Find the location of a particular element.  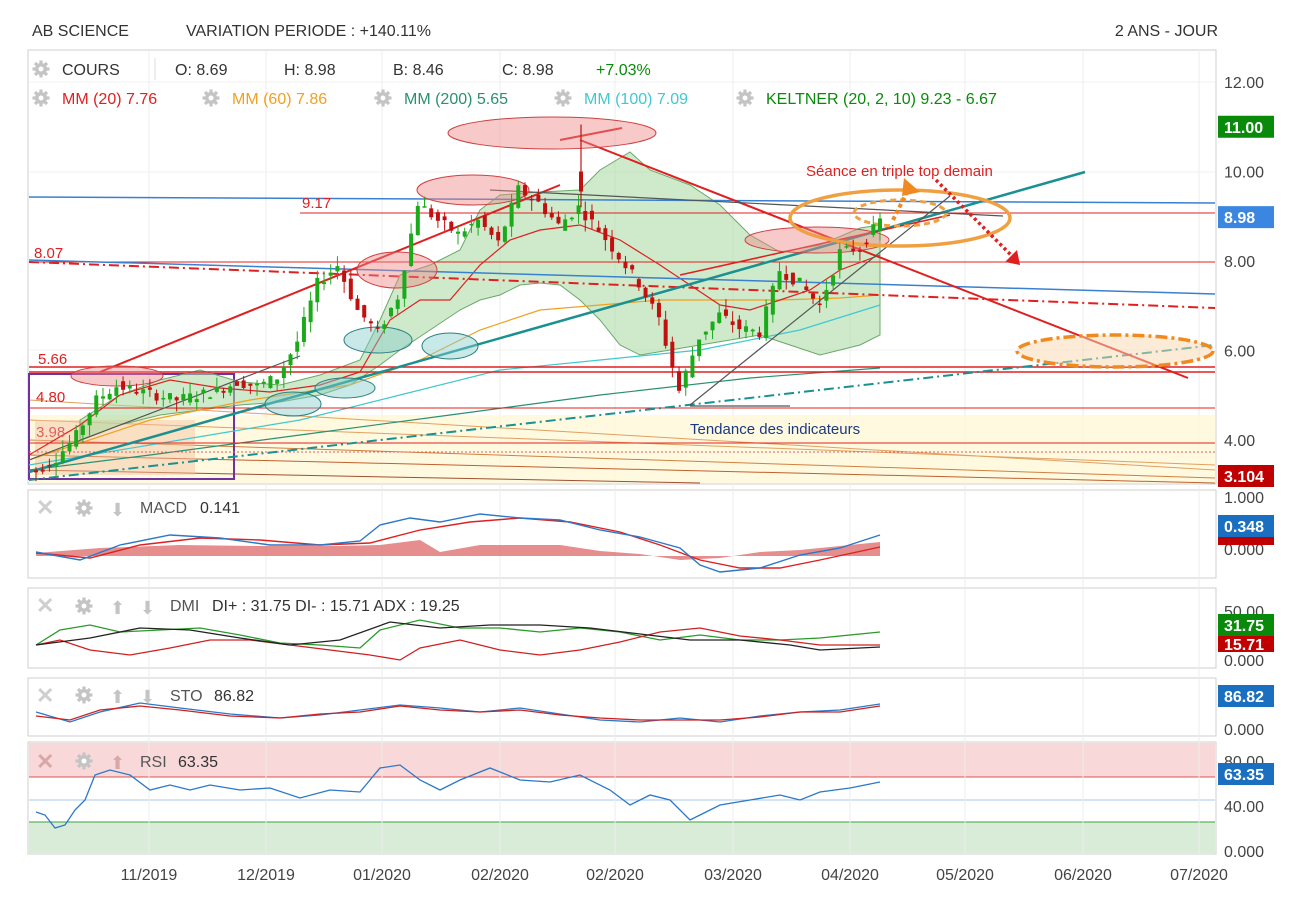

macd-label: MACD is located at coordinates (163, 508).